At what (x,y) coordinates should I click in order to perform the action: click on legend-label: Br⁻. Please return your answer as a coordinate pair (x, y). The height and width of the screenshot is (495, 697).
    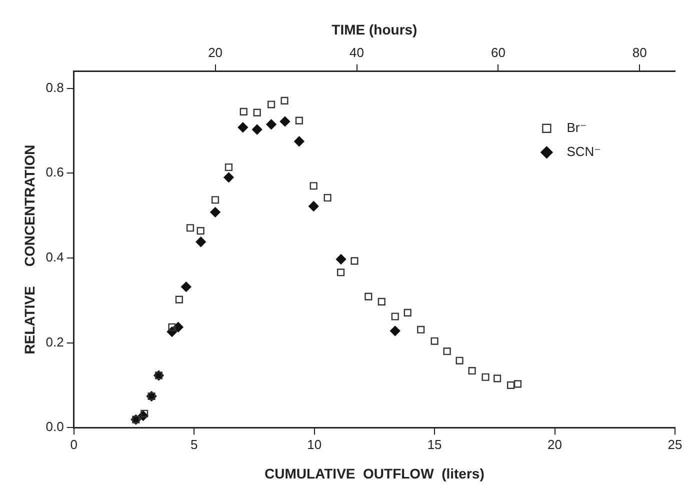
    Looking at the image, I should click on (576, 127).